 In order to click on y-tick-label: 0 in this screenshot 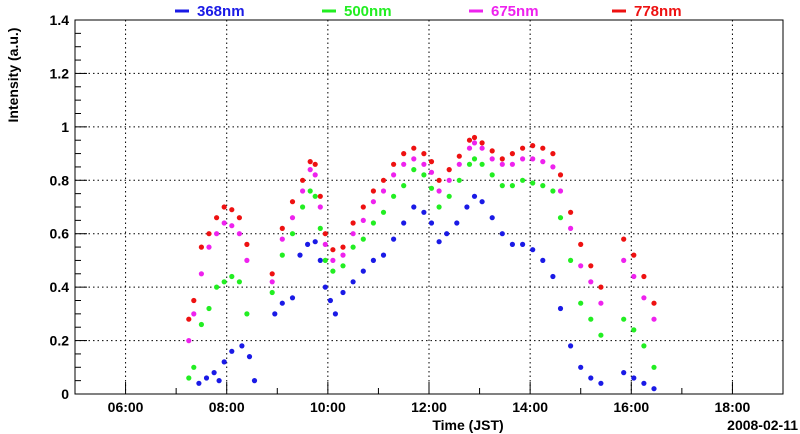, I will do `click(65, 394)`.